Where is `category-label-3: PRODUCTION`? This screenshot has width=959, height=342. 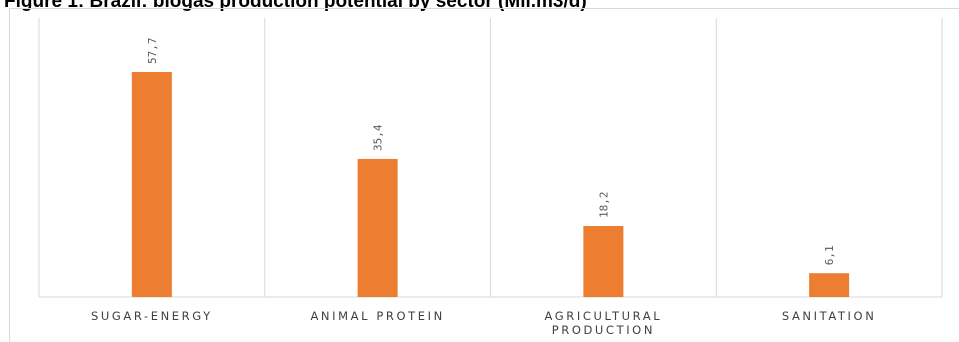 category-label-3: PRODUCTION is located at coordinates (603, 330).